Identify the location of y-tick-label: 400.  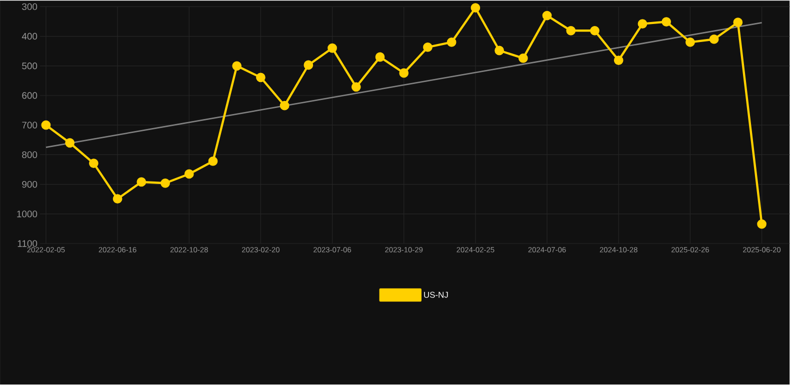
(30, 36).